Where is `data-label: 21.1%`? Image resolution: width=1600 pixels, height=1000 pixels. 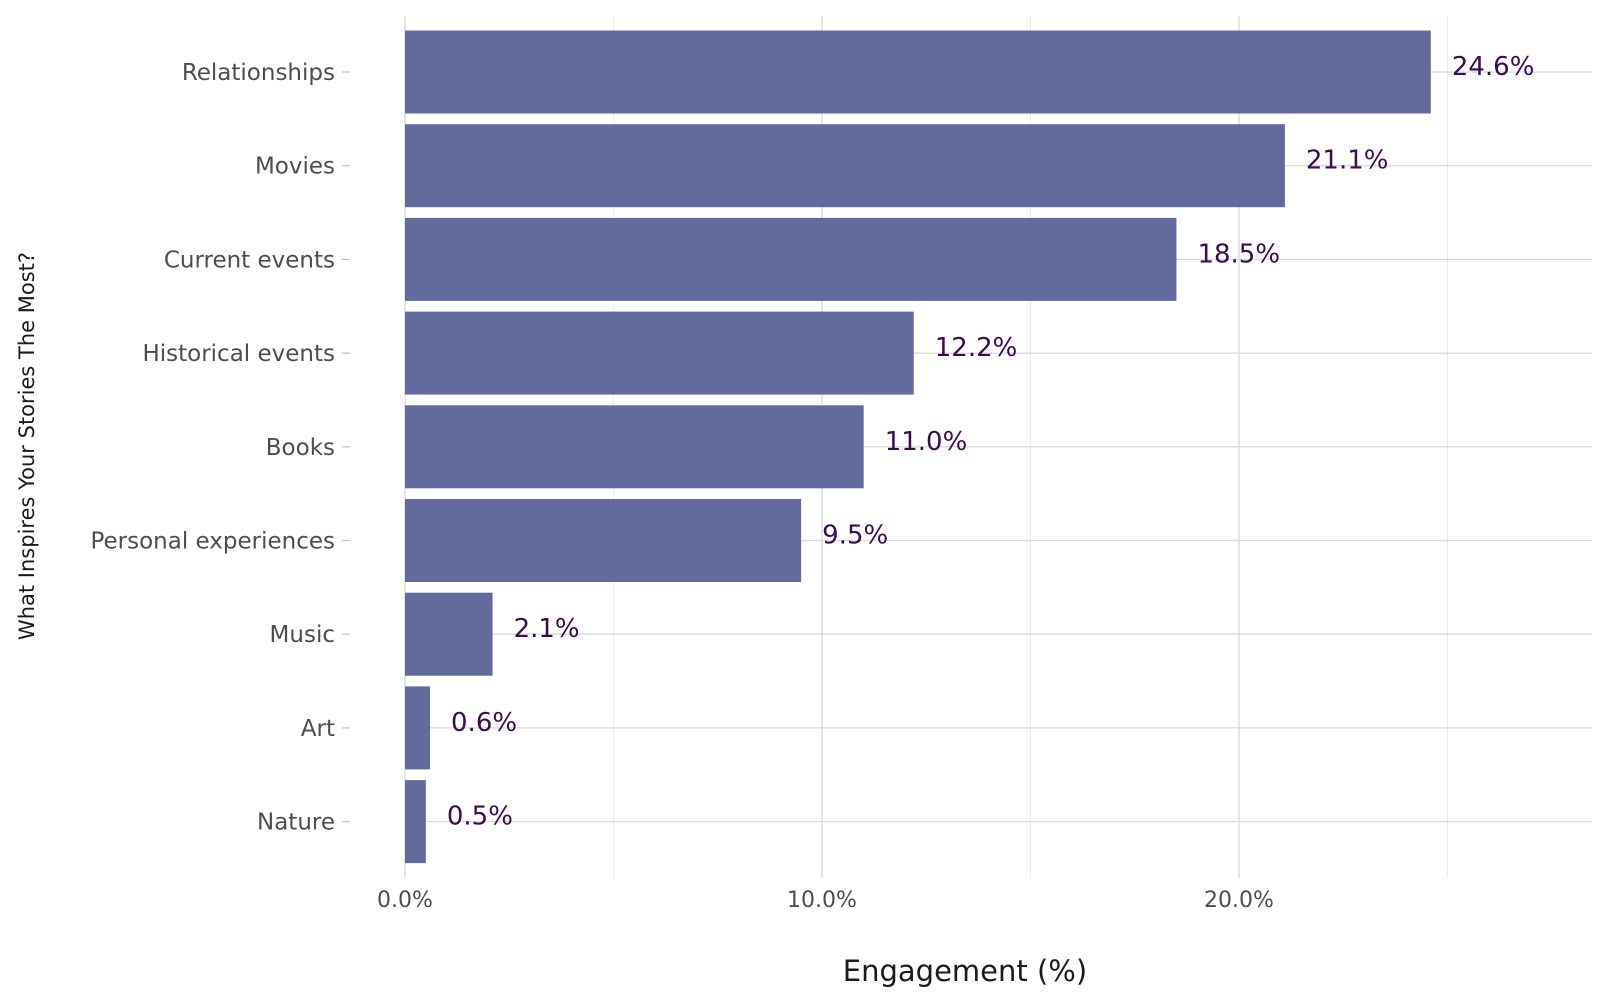
data-label: 21.1% is located at coordinates (1347, 161).